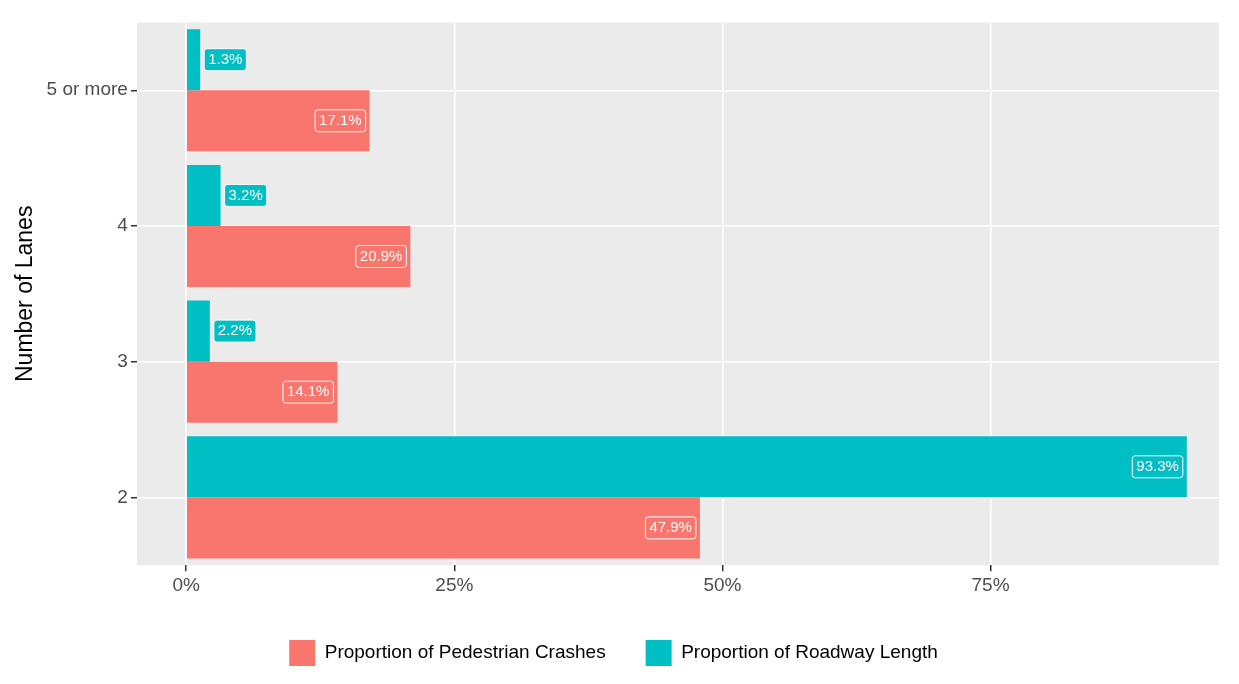 This screenshot has width=1239, height=684. What do you see at coordinates (990, 584) in the screenshot?
I see `x-tick-label: 75%` at bounding box center [990, 584].